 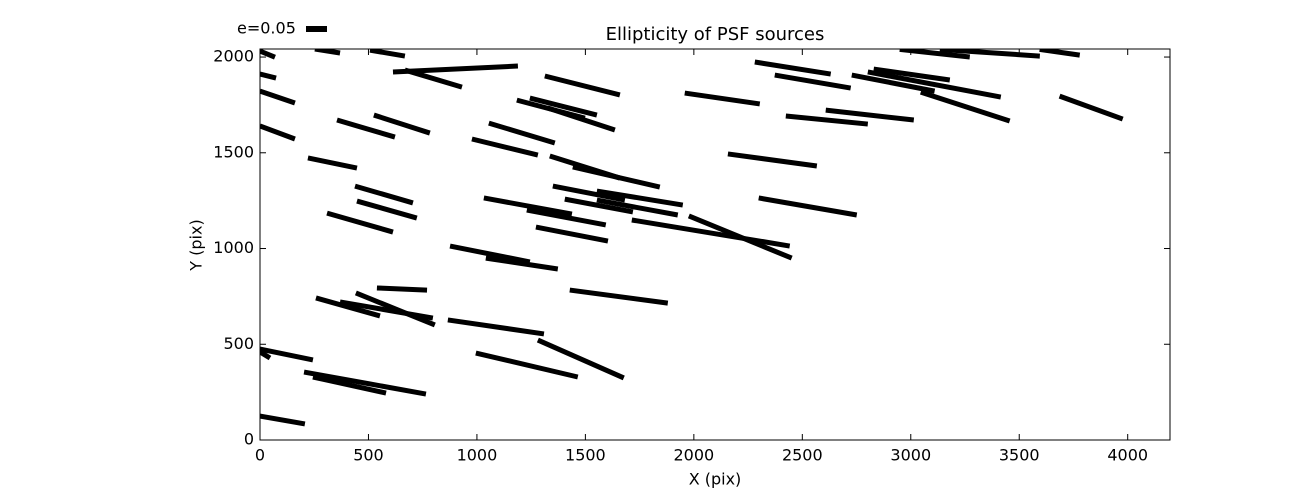 I want to click on x-tick-label: 3500, so click(x=1019, y=455).